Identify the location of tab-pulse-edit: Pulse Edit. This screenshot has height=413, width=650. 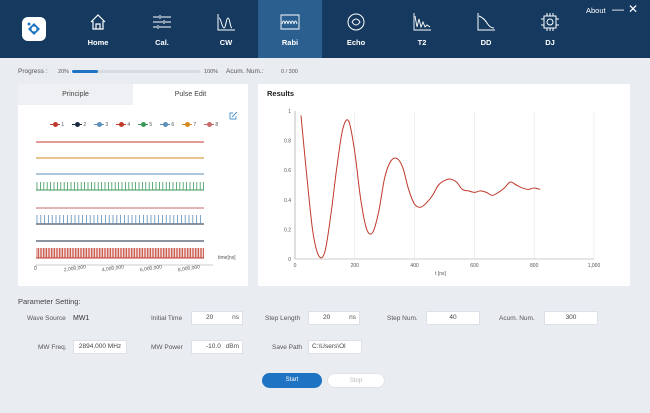
(190, 94).